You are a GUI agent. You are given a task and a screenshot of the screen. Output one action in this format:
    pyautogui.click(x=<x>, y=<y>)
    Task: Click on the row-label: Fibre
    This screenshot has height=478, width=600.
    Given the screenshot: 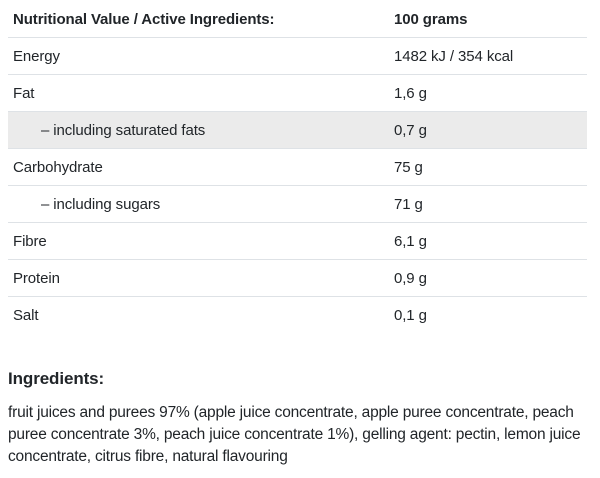 What is the action you would take?
    pyautogui.click(x=30, y=241)
    